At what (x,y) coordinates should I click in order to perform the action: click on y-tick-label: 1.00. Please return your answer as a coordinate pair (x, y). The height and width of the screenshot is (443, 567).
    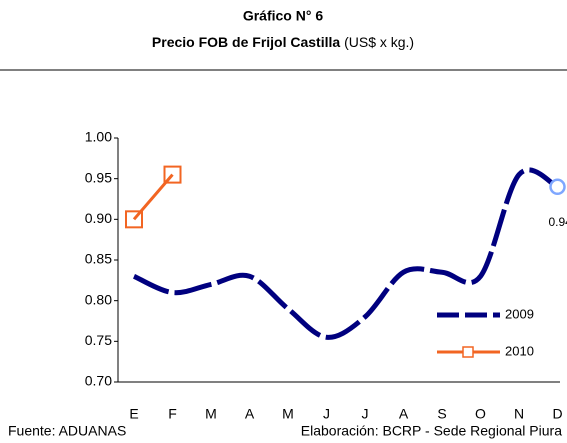
    Looking at the image, I should click on (98, 137).